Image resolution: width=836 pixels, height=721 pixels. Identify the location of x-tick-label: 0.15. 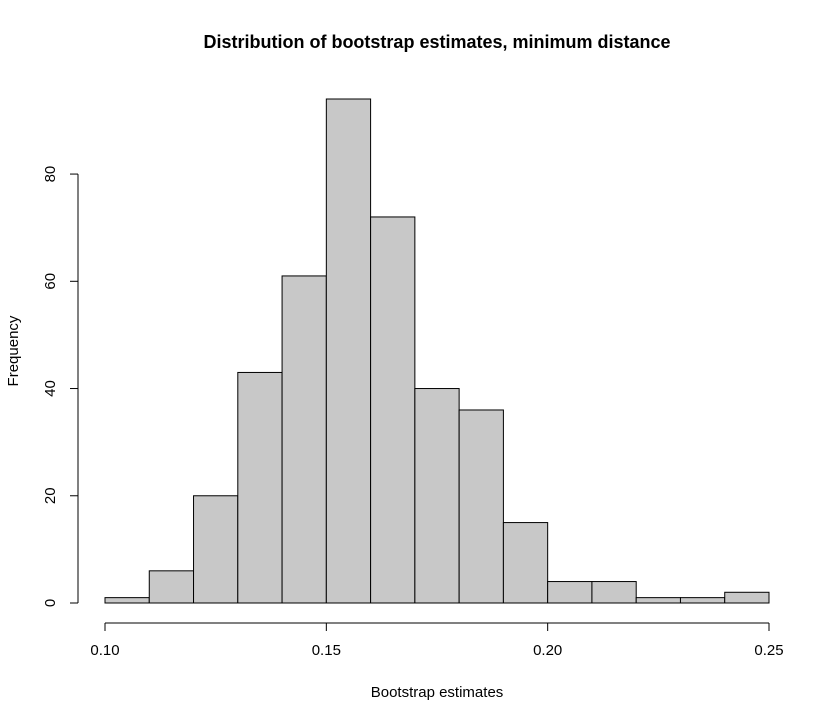
(326, 650).